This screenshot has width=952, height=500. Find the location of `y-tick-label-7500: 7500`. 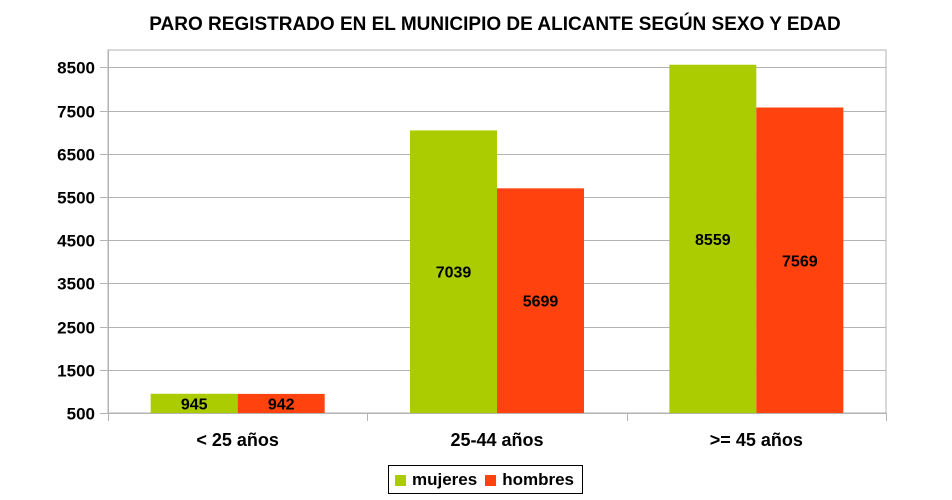

y-tick-label-7500: 7500 is located at coordinates (76, 112).